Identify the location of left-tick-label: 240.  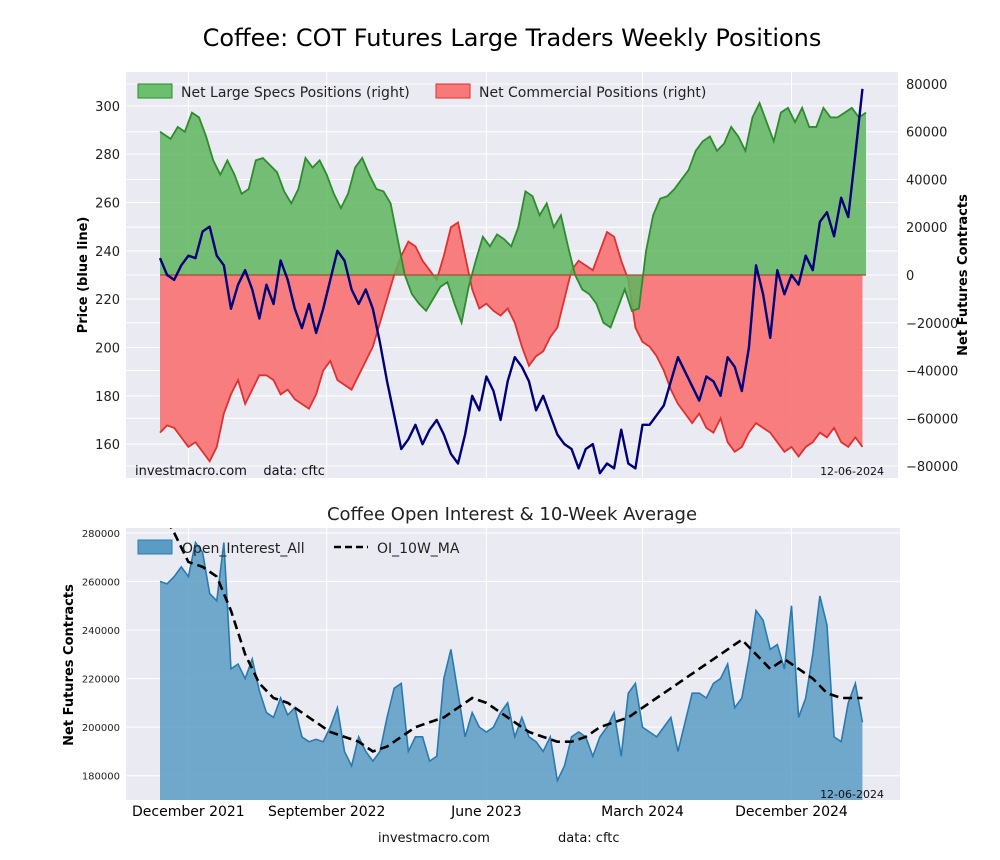
(107, 252).